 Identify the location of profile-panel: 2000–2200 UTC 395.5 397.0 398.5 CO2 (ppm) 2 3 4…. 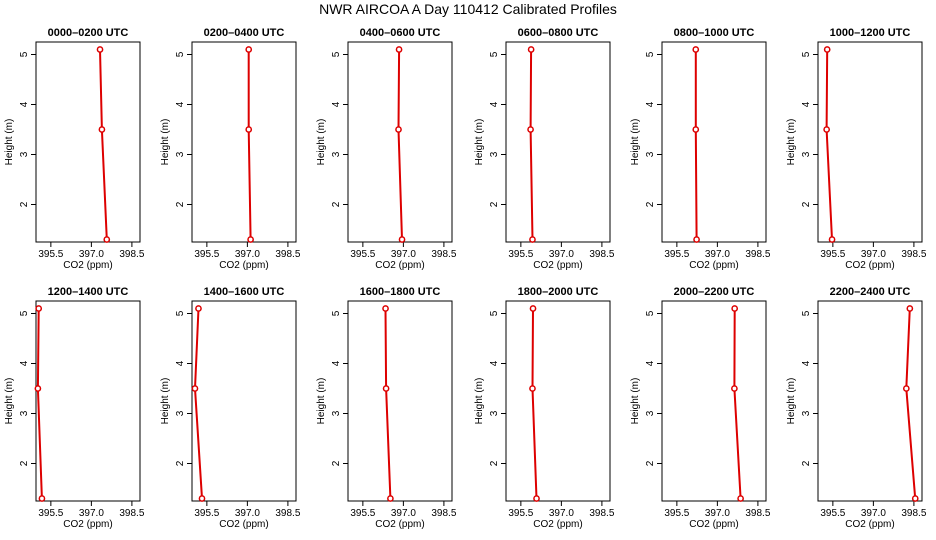
(700, 408).